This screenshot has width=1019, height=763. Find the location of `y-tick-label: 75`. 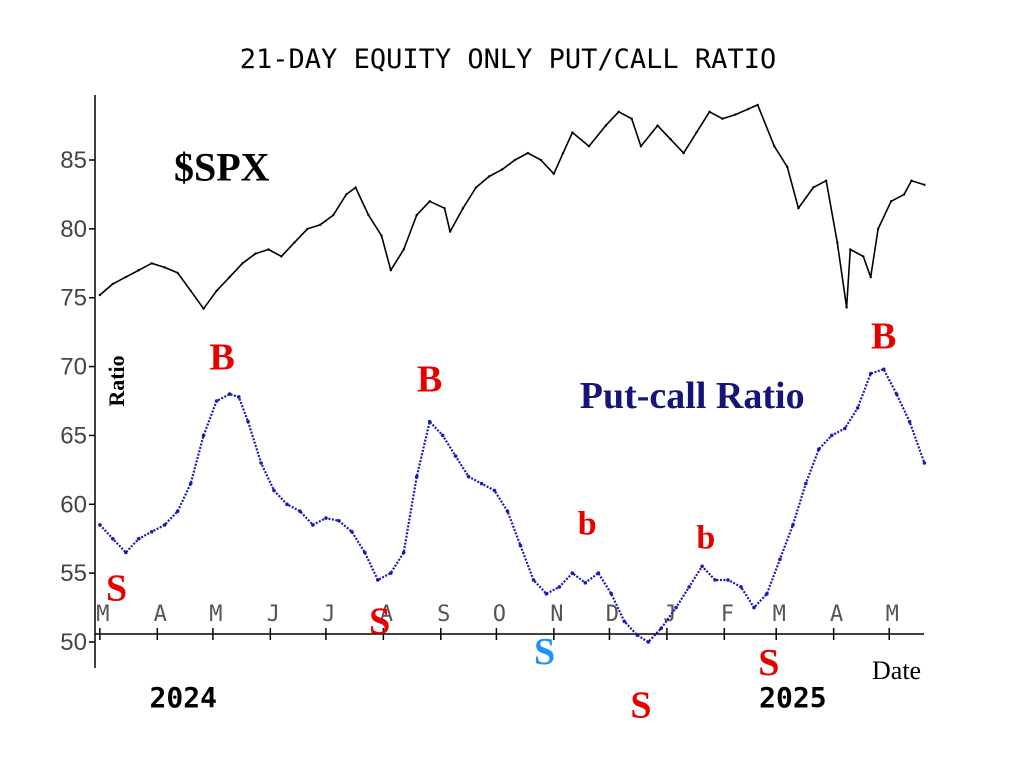

y-tick-label: 75 is located at coordinates (73, 298).